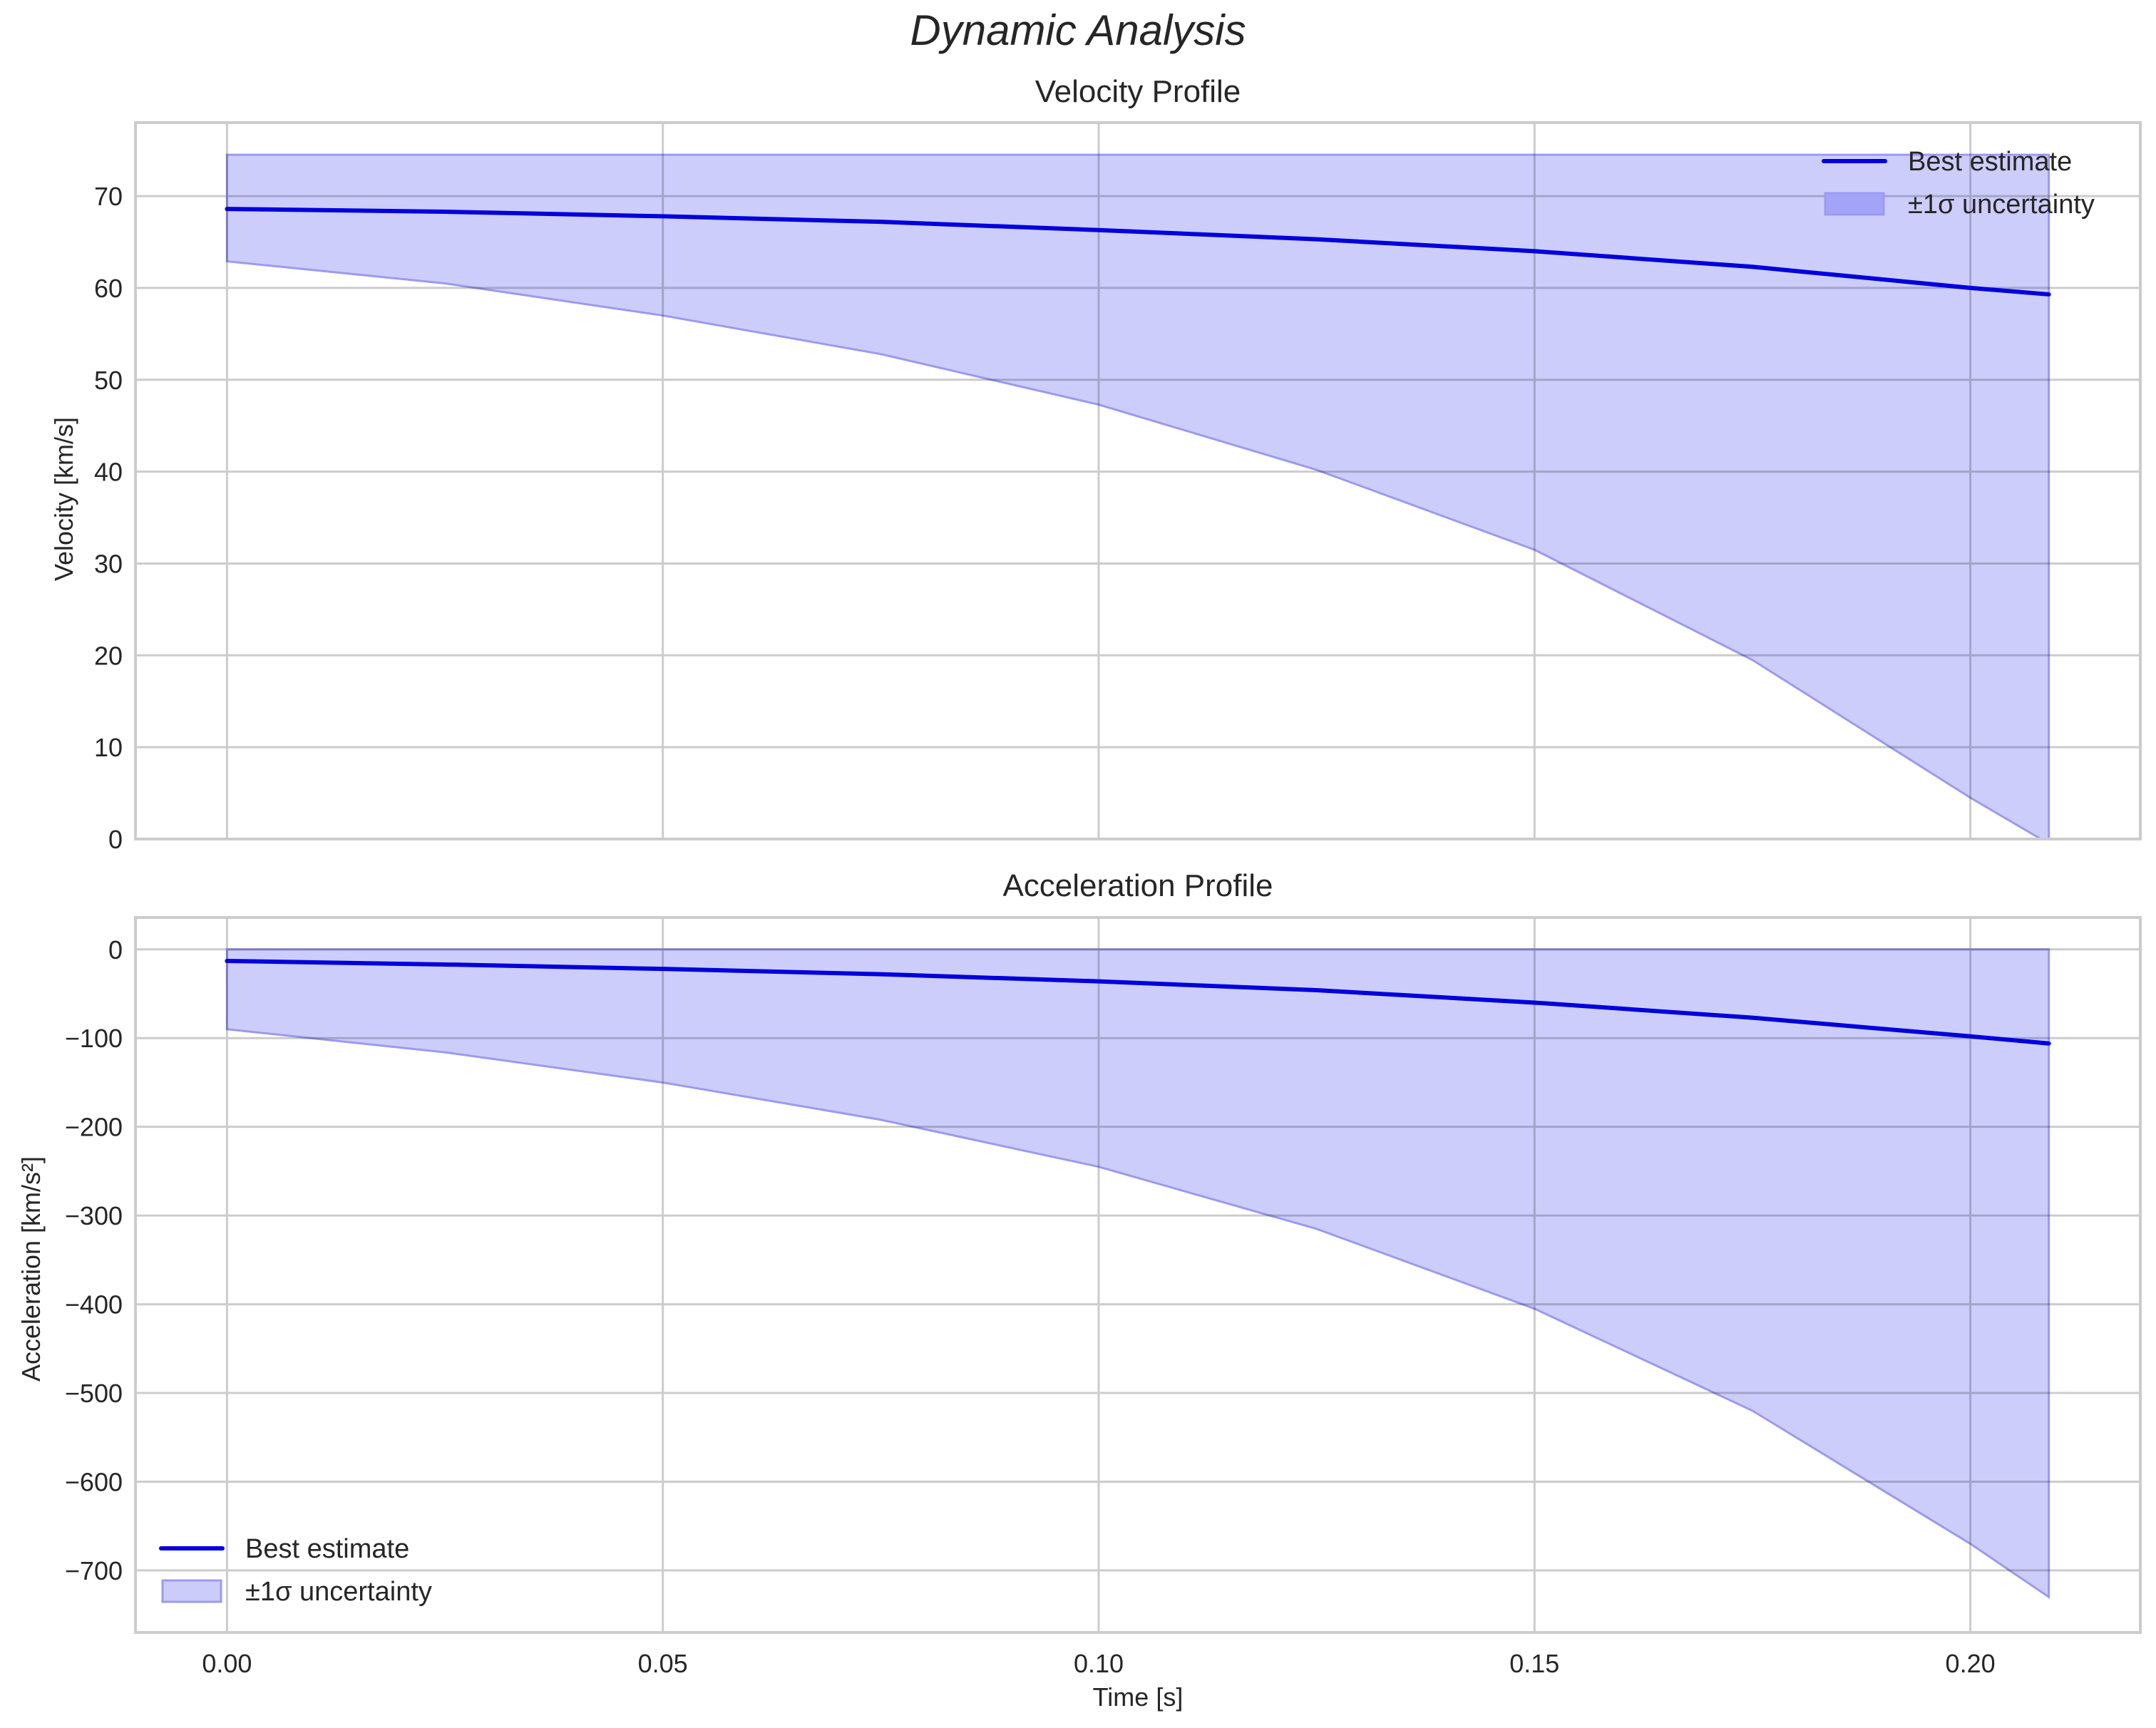 This screenshot has height=1728, width=2156. What do you see at coordinates (1971, 1663) in the screenshot?
I see `x-tick-label: 0.20` at bounding box center [1971, 1663].